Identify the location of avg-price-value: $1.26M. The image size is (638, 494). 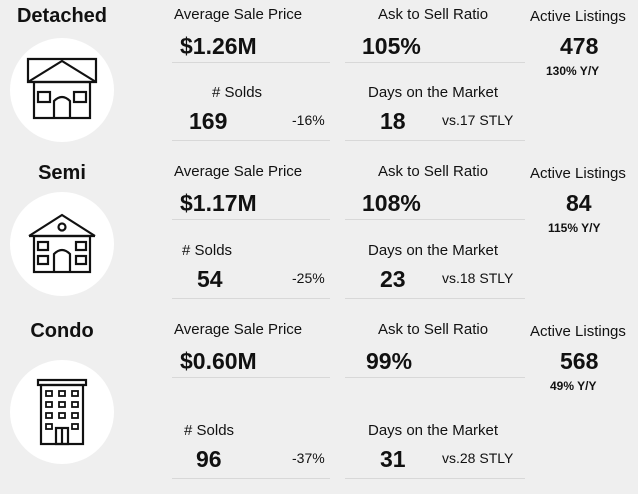
(218, 46).